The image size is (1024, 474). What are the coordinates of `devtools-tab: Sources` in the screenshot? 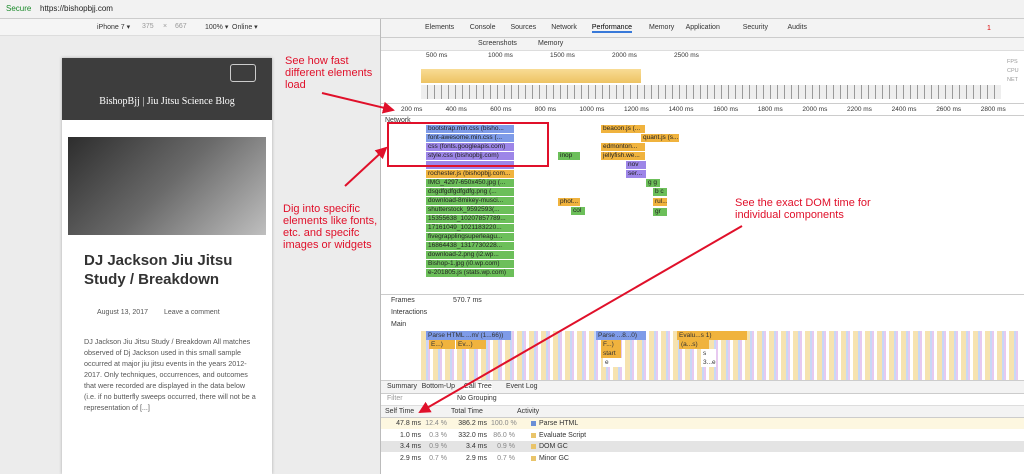 It's located at (523, 27).